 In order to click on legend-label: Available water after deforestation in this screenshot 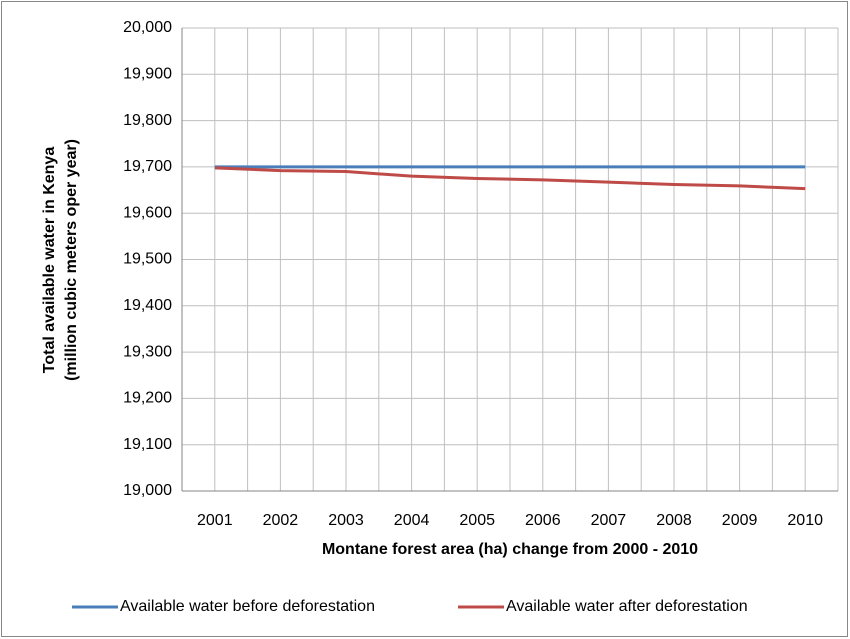, I will do `click(627, 606)`.